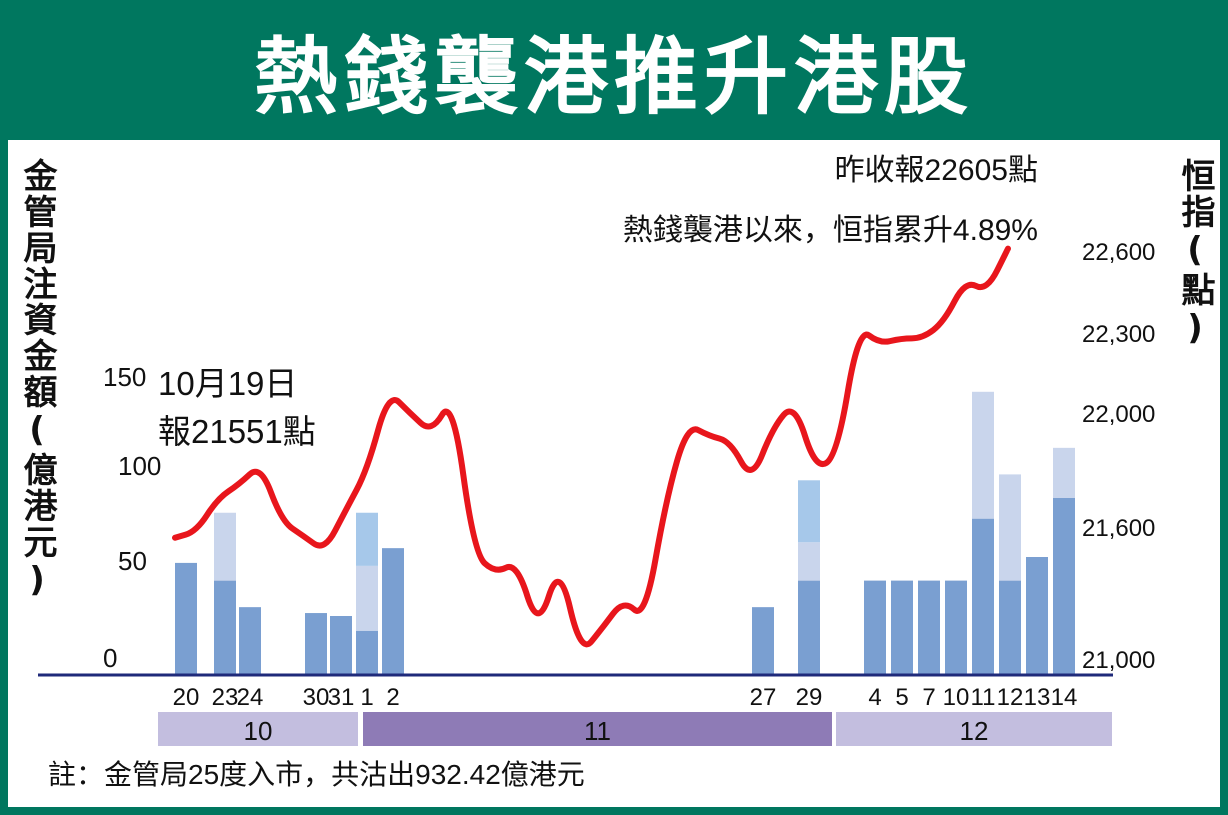 The height and width of the screenshot is (815, 1228). I want to click on x-tick-label: 31, so click(341, 697).